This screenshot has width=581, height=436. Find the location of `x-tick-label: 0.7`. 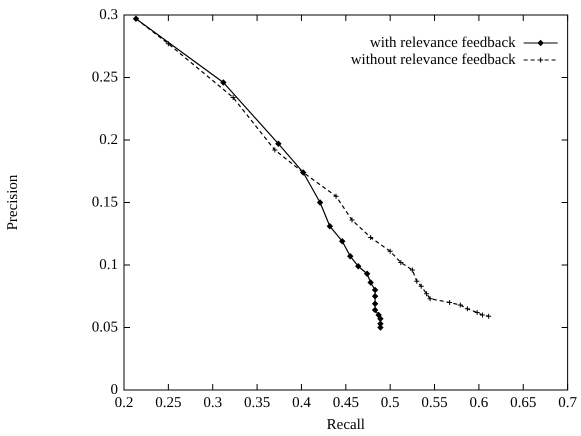

x-tick-label: 0.7 is located at coordinates (568, 402).